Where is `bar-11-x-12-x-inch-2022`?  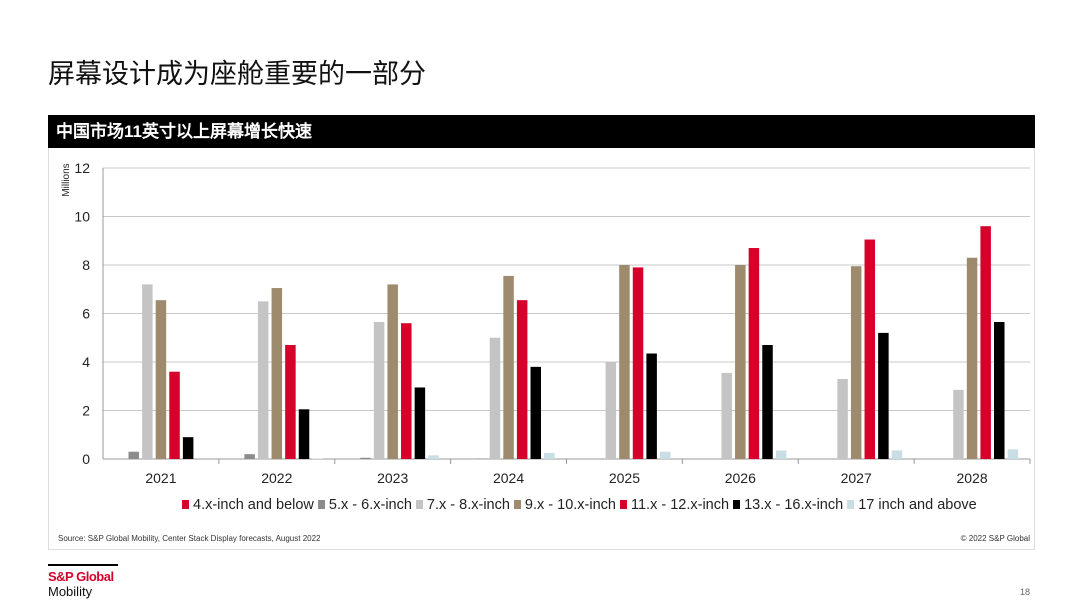
bar-11-x-12-x-inch-2022 is located at coordinates (290, 402).